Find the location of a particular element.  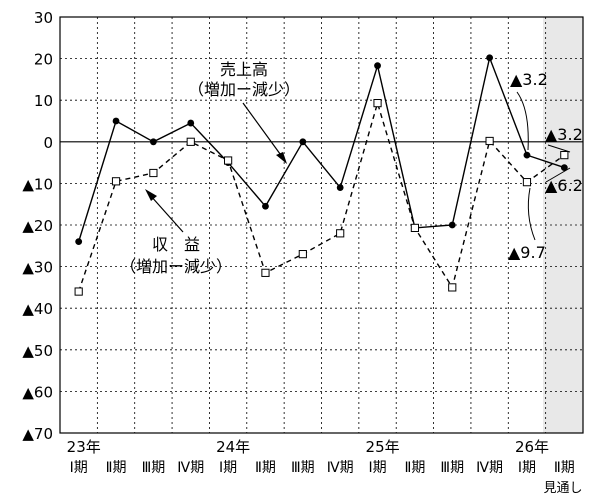

y-axis-ticks: 30 20 10 0 ▲10 ▲20 ▲30 ▲40 ▲50 ▲60 ▲70 is located at coordinates (37, 226).